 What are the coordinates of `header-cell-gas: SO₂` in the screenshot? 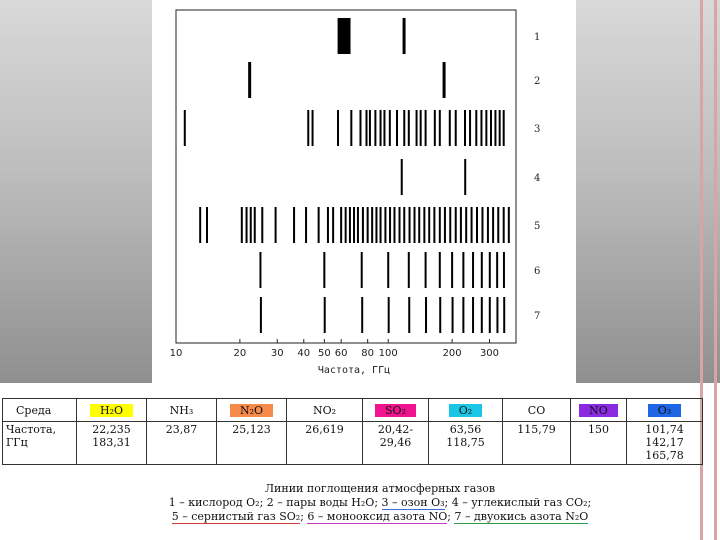 It's located at (395, 410).